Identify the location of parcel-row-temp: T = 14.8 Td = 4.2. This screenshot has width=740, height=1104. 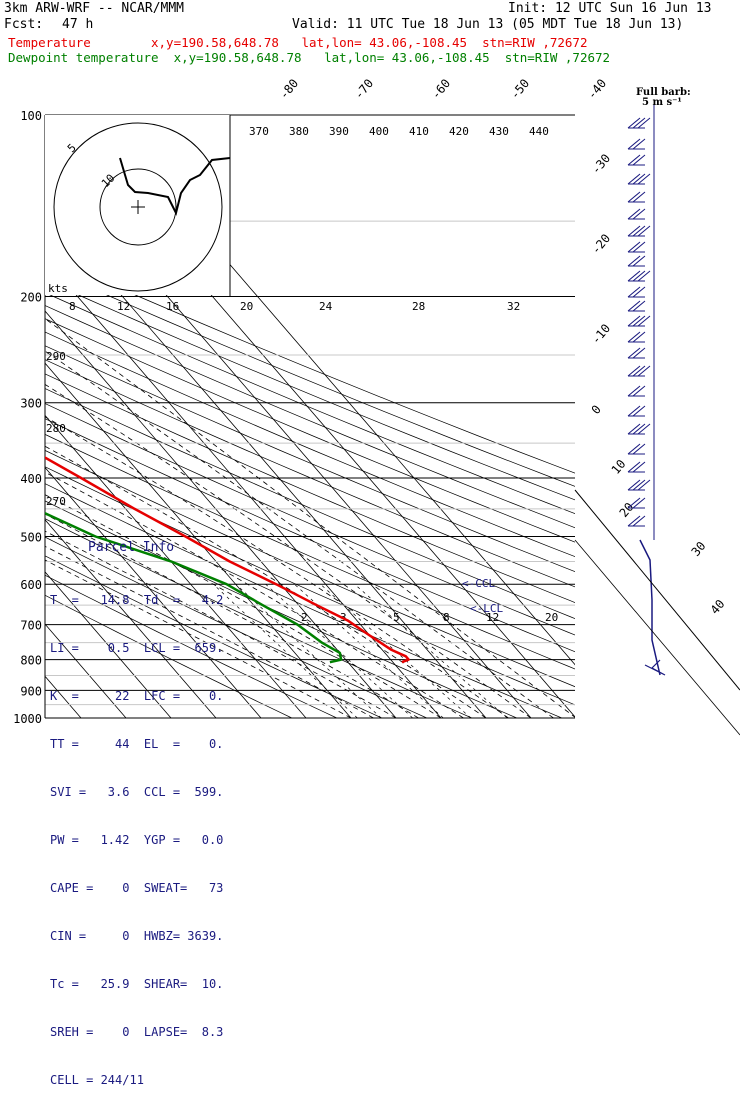
(137, 600).